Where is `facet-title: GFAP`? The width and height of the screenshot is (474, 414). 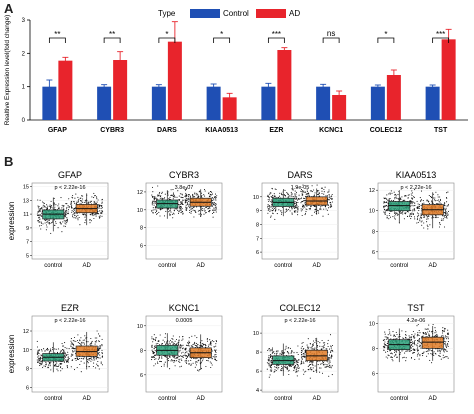 facet-title: GFAP is located at coordinates (70, 175).